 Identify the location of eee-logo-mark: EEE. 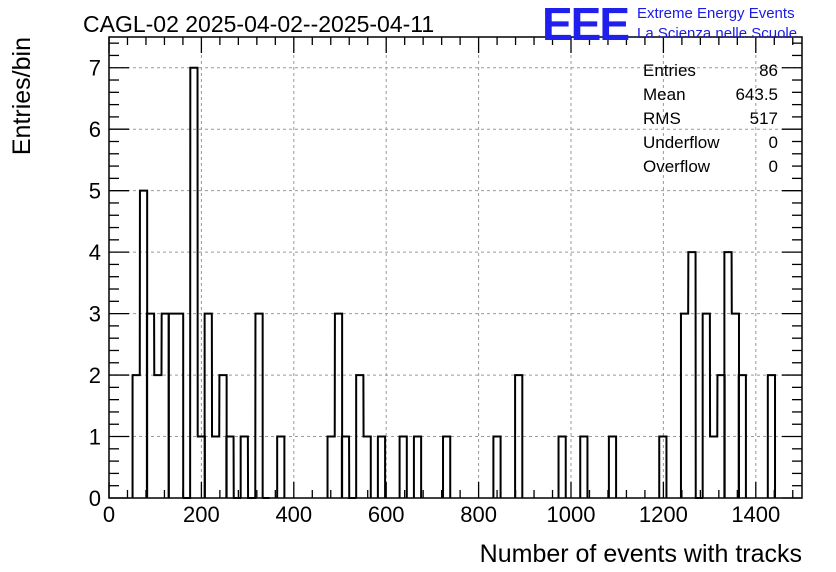
(585, 25).